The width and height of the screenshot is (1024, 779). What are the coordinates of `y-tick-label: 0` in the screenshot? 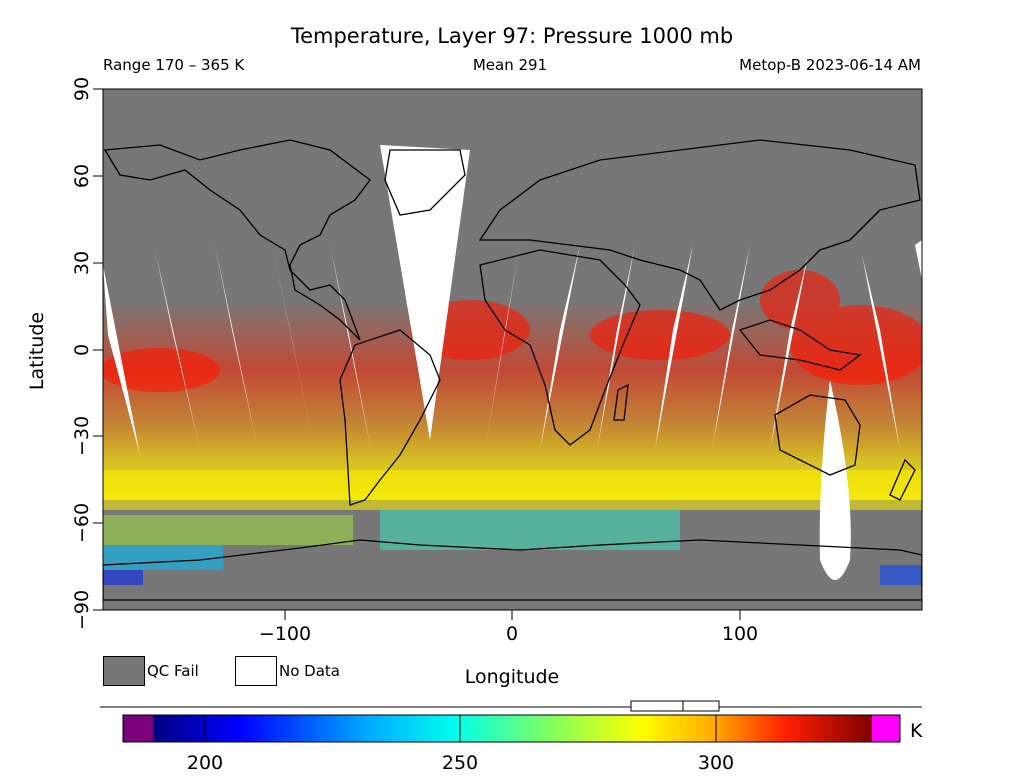 It's located at (82, 350).